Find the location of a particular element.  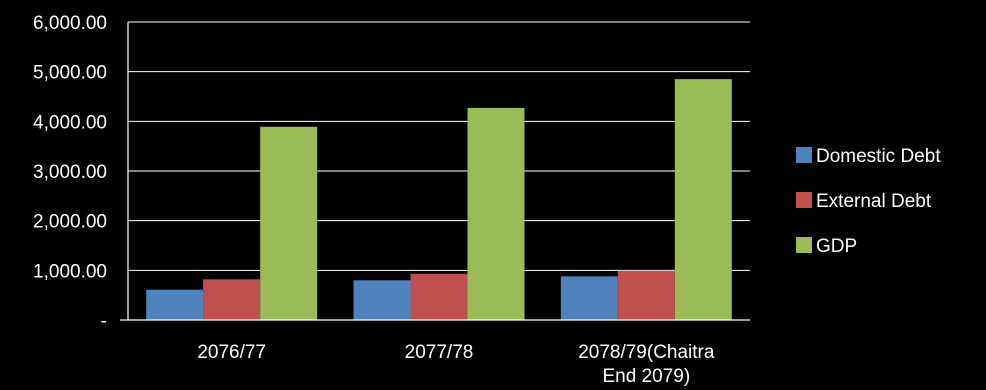

legend-label: External Debt is located at coordinates (874, 201).